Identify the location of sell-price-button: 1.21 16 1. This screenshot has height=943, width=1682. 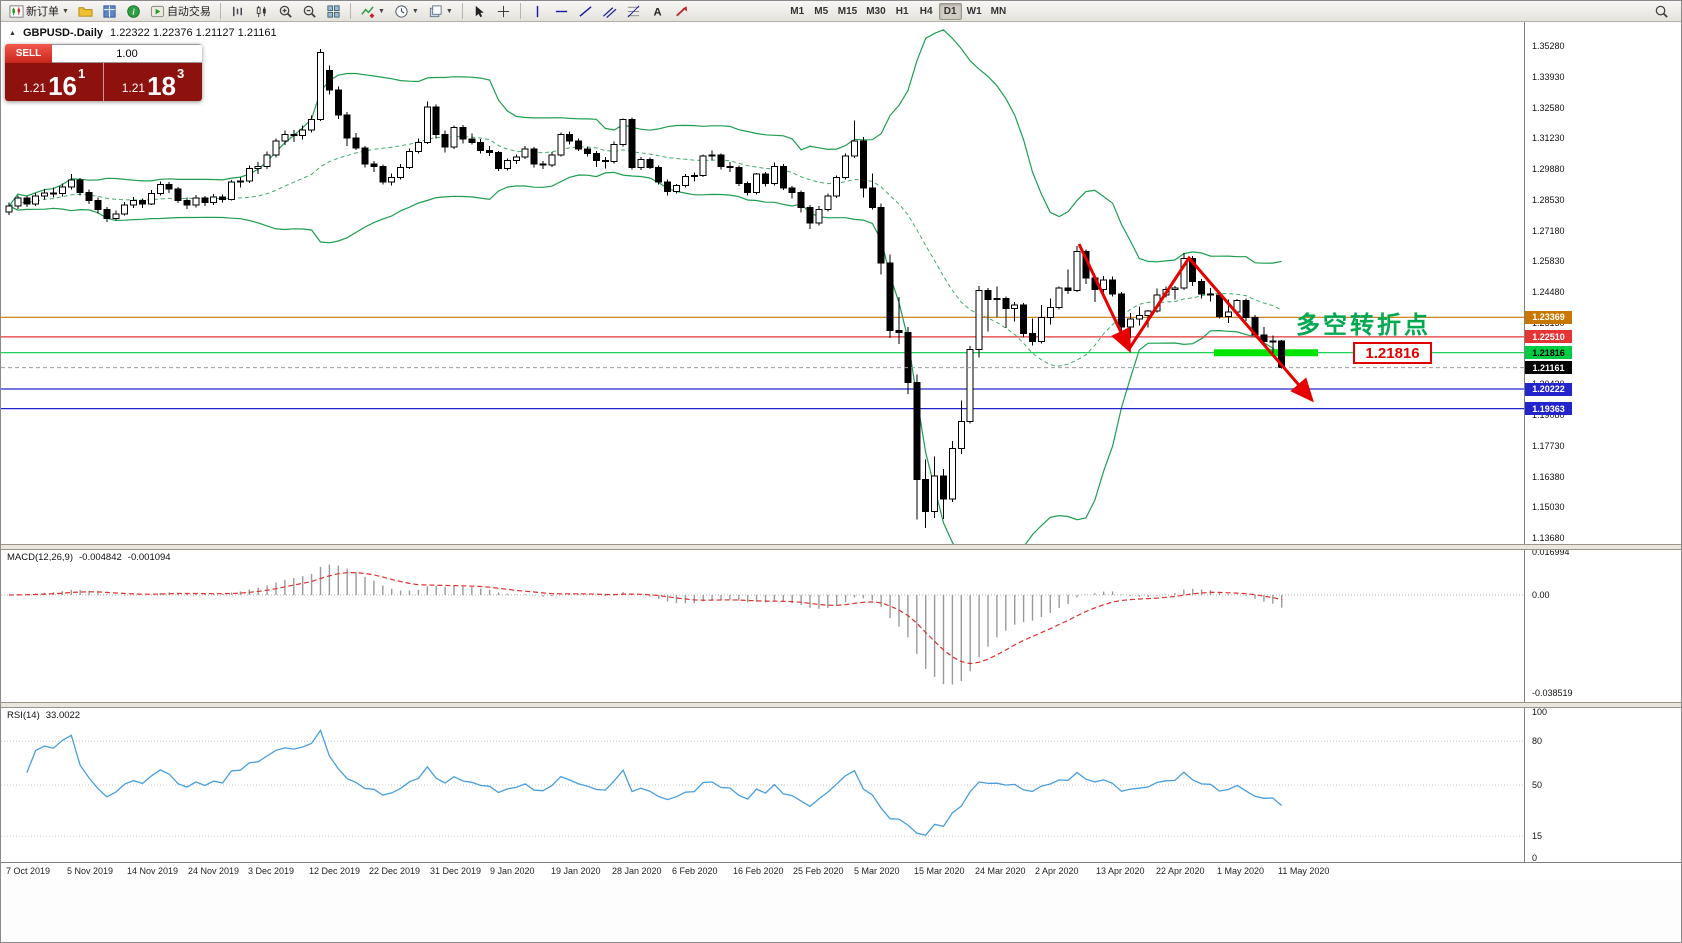
(54, 82).